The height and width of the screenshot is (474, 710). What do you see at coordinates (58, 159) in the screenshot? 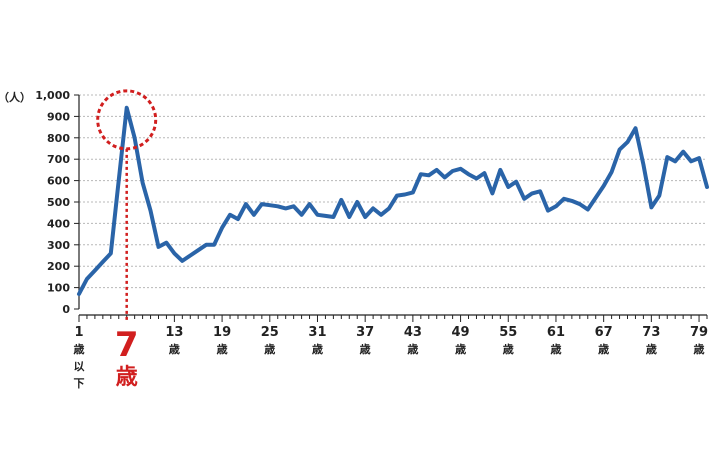
I see `y-tick-label: 700` at bounding box center [58, 159].